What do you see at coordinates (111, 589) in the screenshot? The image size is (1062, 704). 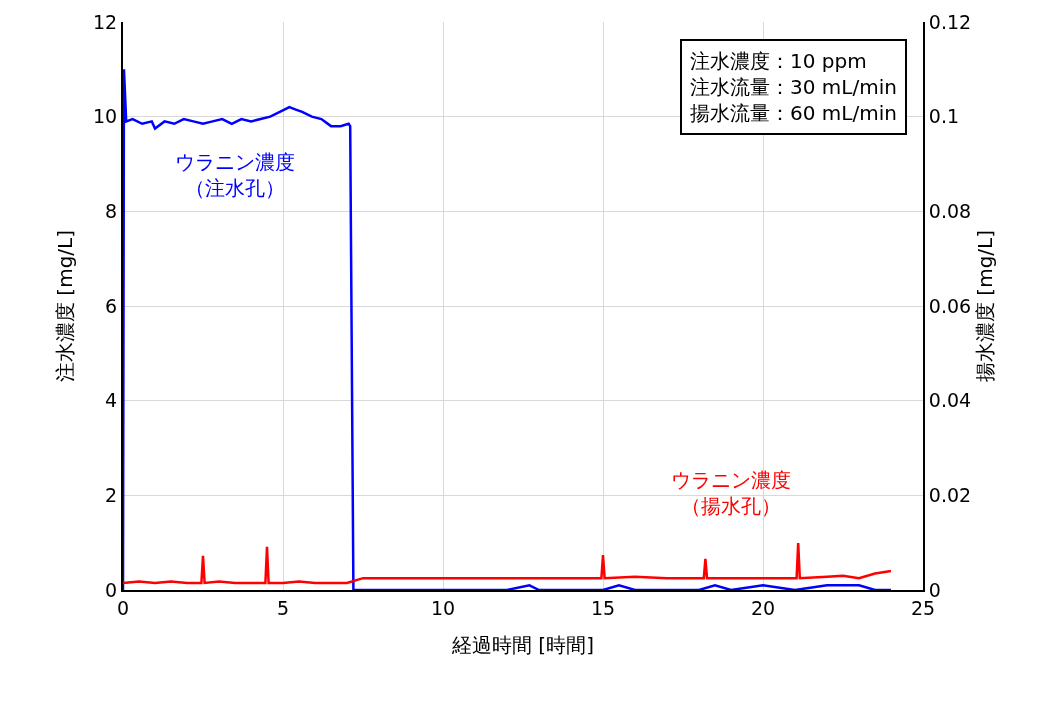 I see `y-tick-label: 0` at bounding box center [111, 589].